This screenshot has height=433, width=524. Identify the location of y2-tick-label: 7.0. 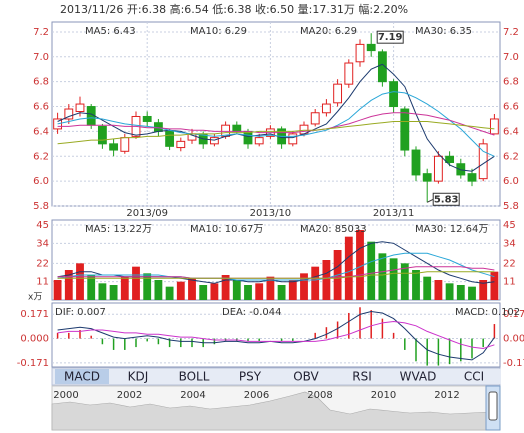
(511, 57).